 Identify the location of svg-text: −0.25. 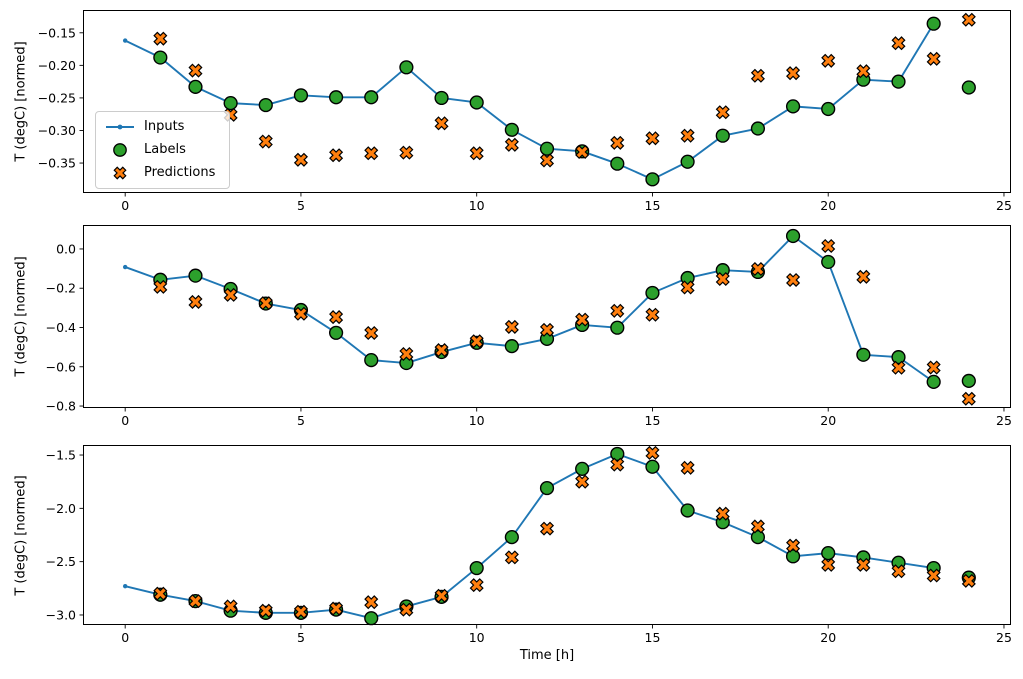
(57, 97).